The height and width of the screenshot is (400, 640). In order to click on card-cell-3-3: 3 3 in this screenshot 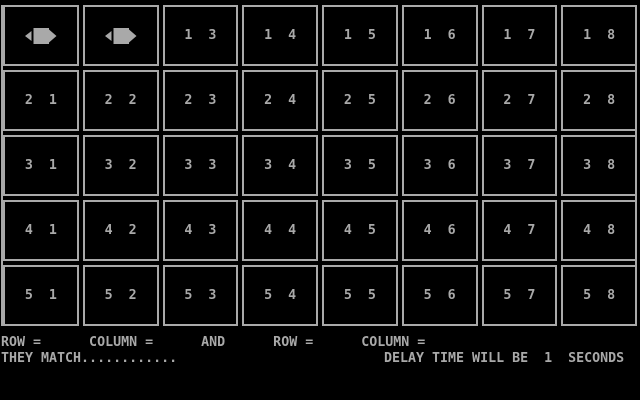, I will do `click(200, 165)`.